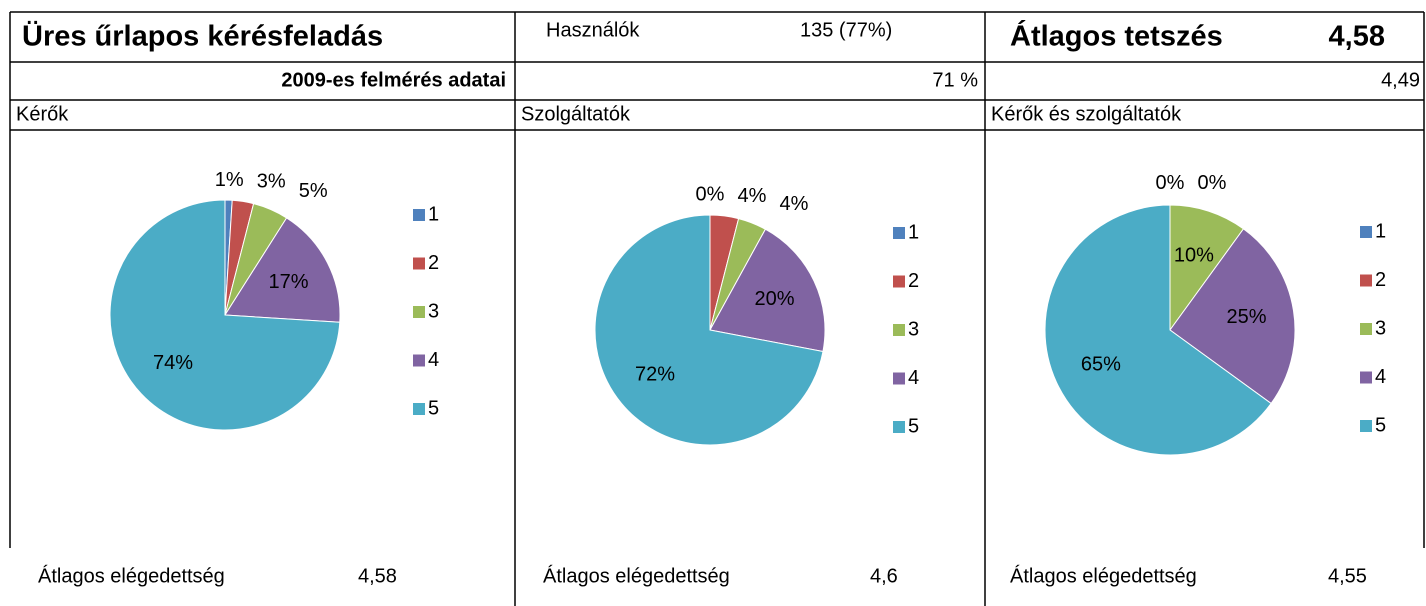  What do you see at coordinates (1247, 317) in the screenshot?
I see `data-label: 25%` at bounding box center [1247, 317].